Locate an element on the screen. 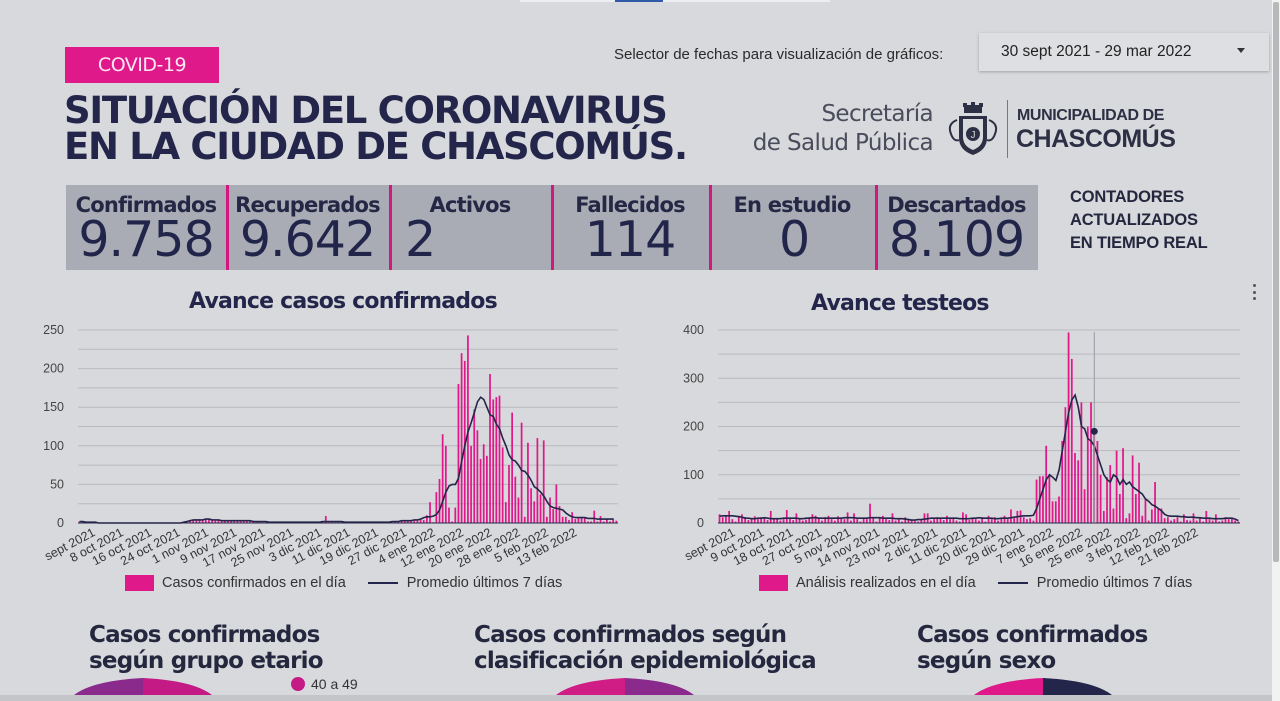  page-title-line1: SITUACIÓN DEL CORONAVIRUS is located at coordinates (366, 110).